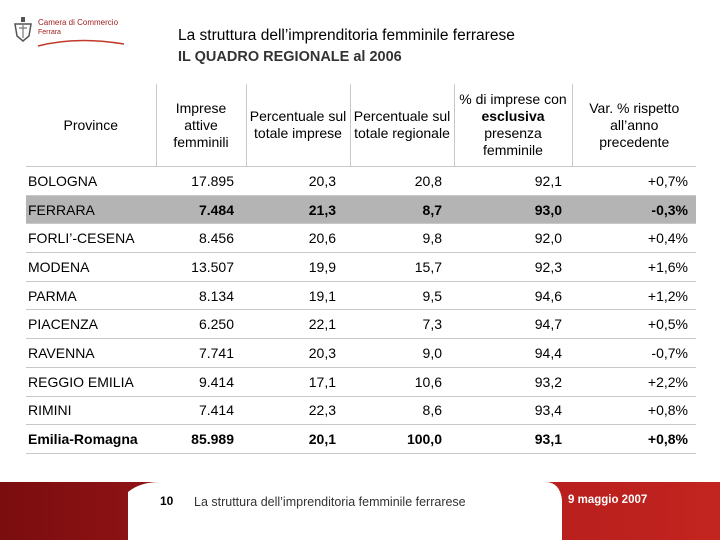  What do you see at coordinates (424, 439) in the screenshot?
I see `cell-perc-regionale: 100,0` at bounding box center [424, 439].